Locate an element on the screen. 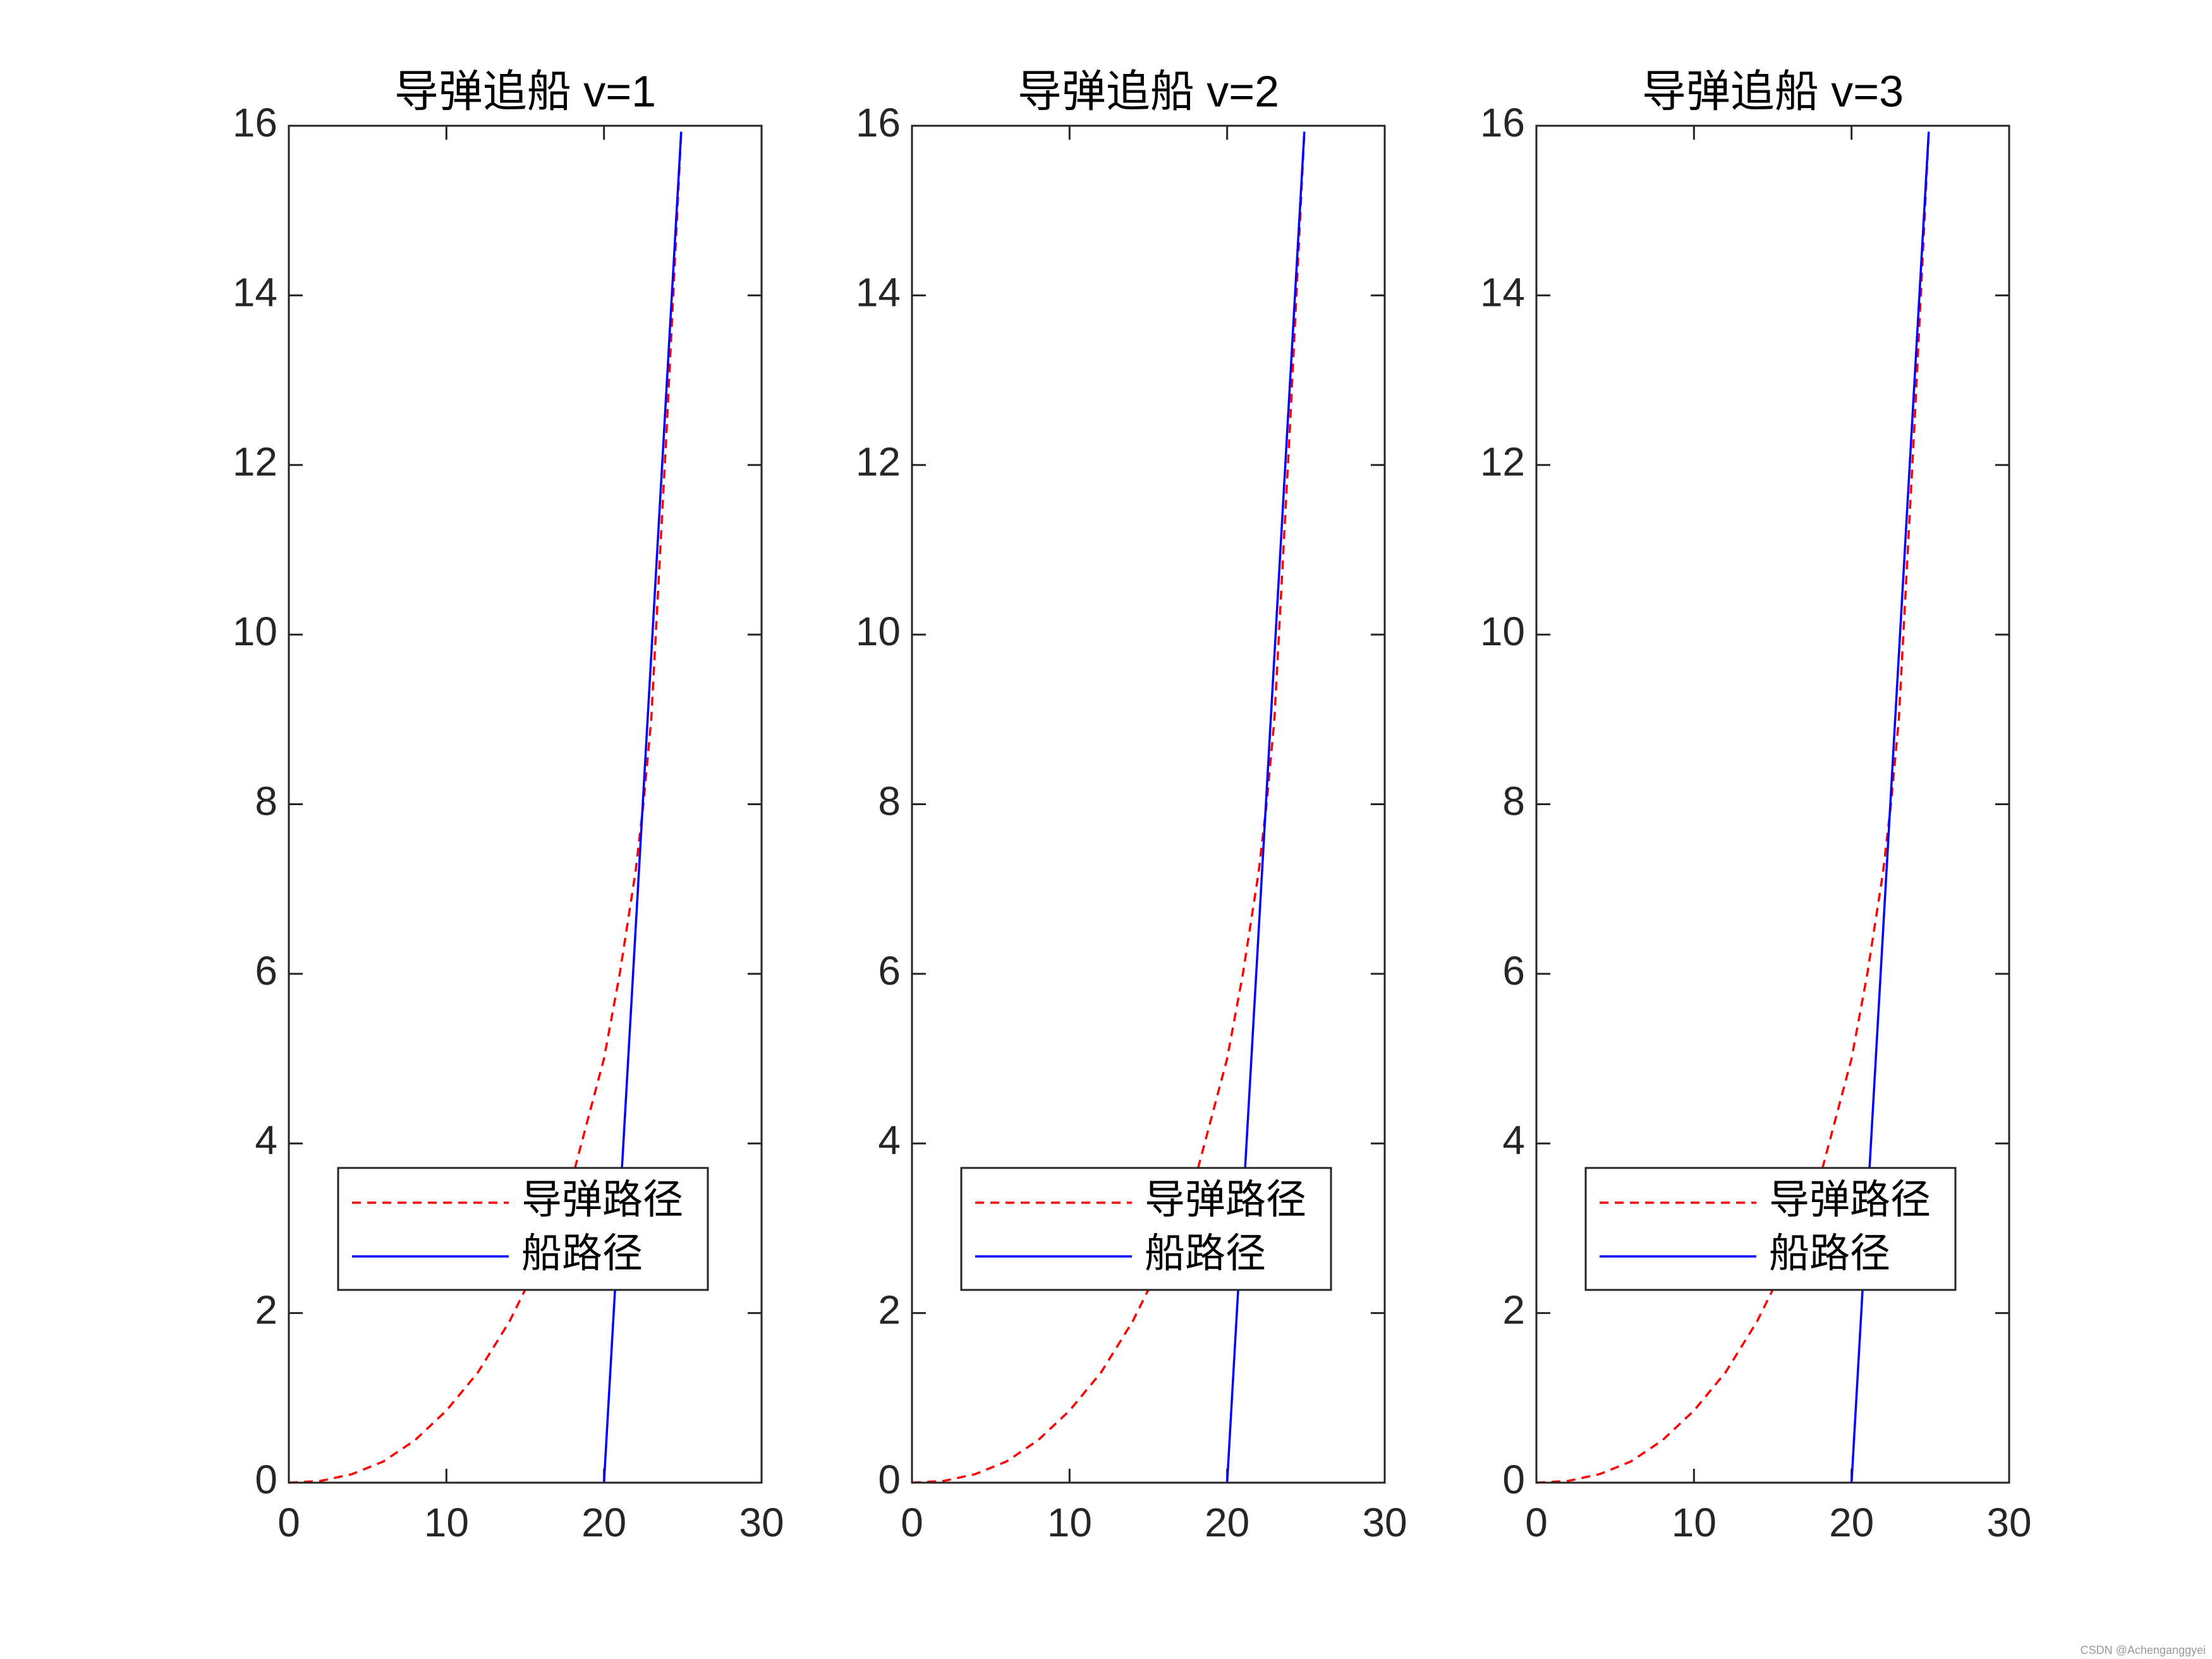 The image size is (2212, 1659). chart-title: 导弹追船 v=3 is located at coordinates (1773, 91).